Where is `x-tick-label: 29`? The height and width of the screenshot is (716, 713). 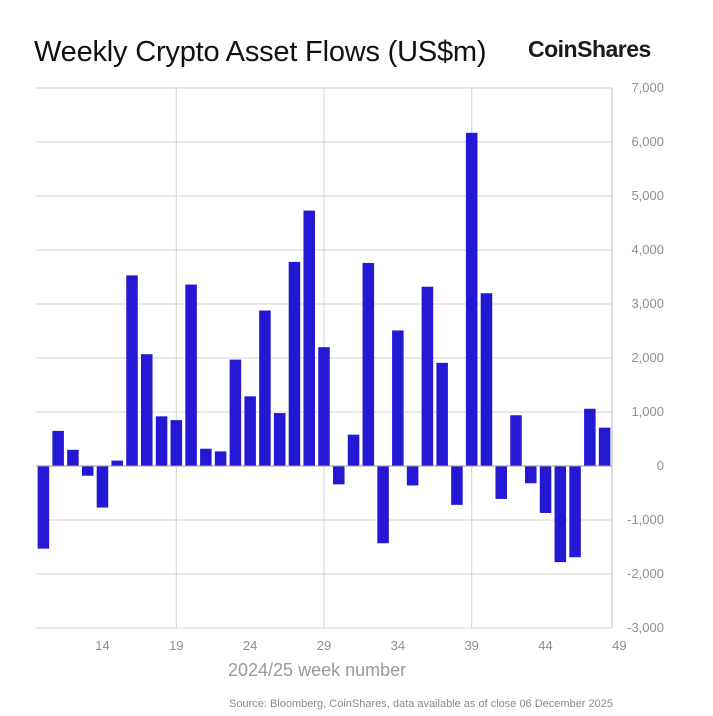 x-tick-label: 29 is located at coordinates (324, 645).